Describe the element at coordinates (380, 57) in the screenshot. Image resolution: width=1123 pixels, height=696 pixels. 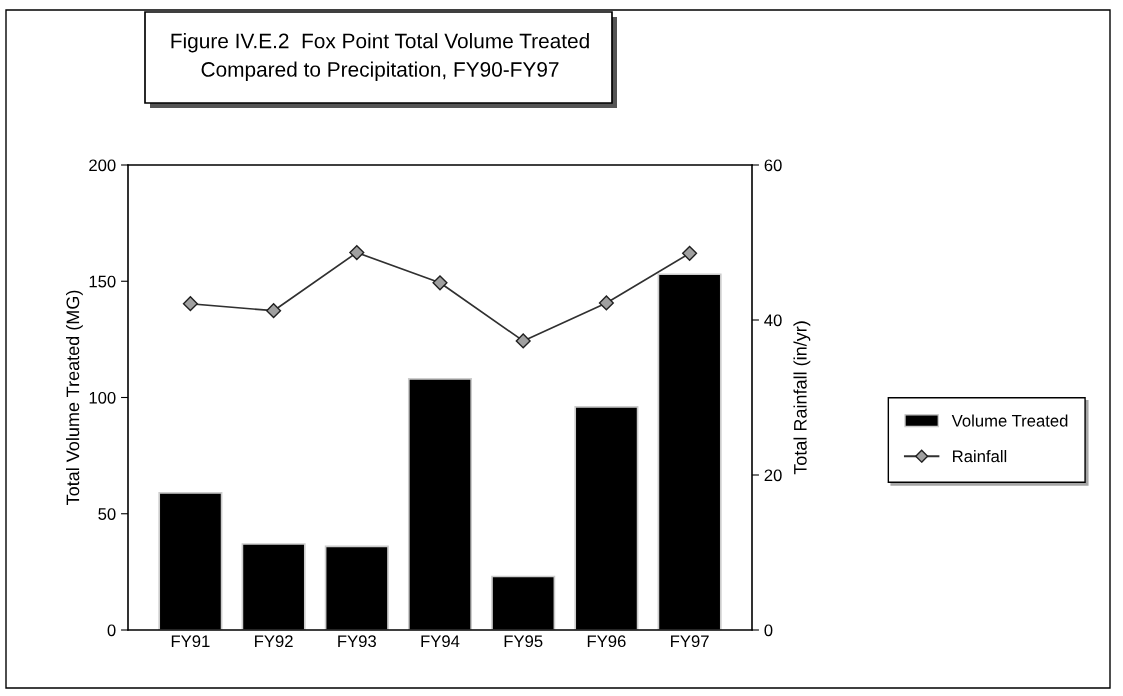
I see `chart-title: Figure IV.E.2 Fox Point Total Volume Treated Compared to Precipitation, FY90-FY97` at that location.